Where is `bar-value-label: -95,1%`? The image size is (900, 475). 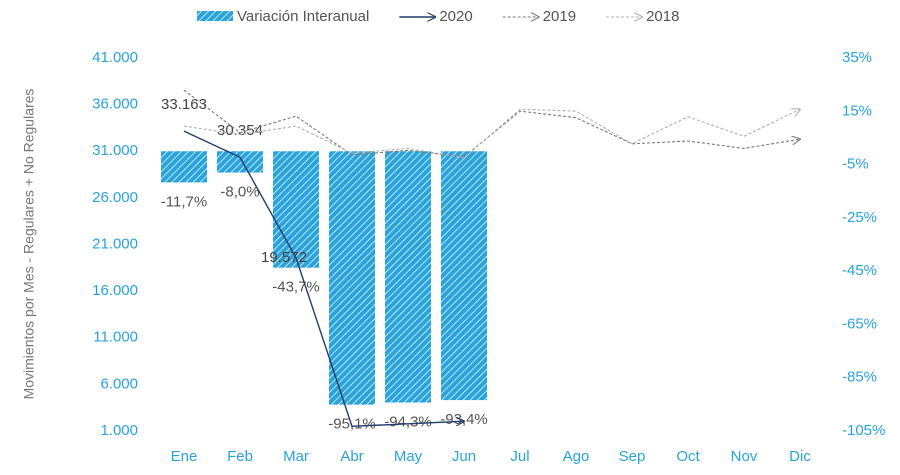 bar-value-label: -95,1% is located at coordinates (352, 424).